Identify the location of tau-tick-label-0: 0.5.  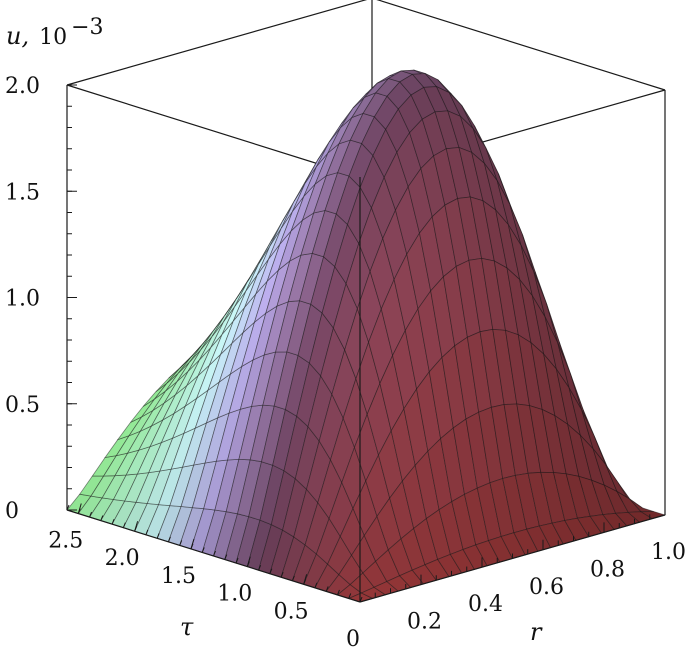
(291, 611).